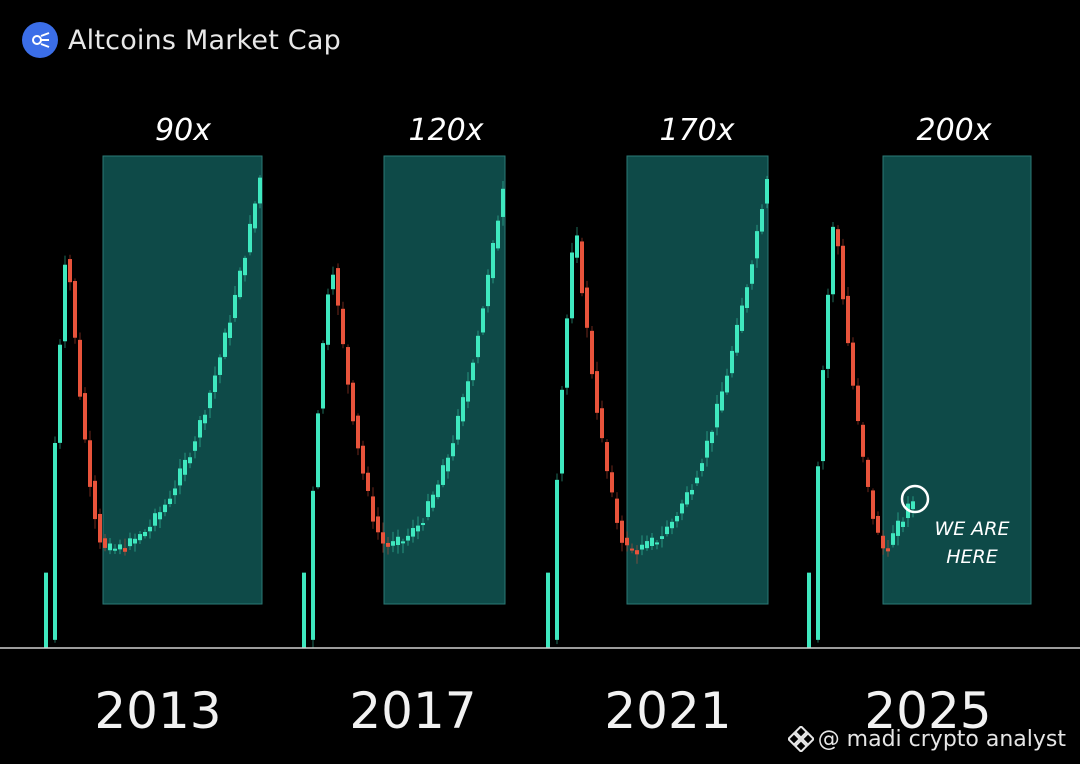 The image size is (1080, 764). I want to click on year-label-2025: 2025, so click(927, 711).